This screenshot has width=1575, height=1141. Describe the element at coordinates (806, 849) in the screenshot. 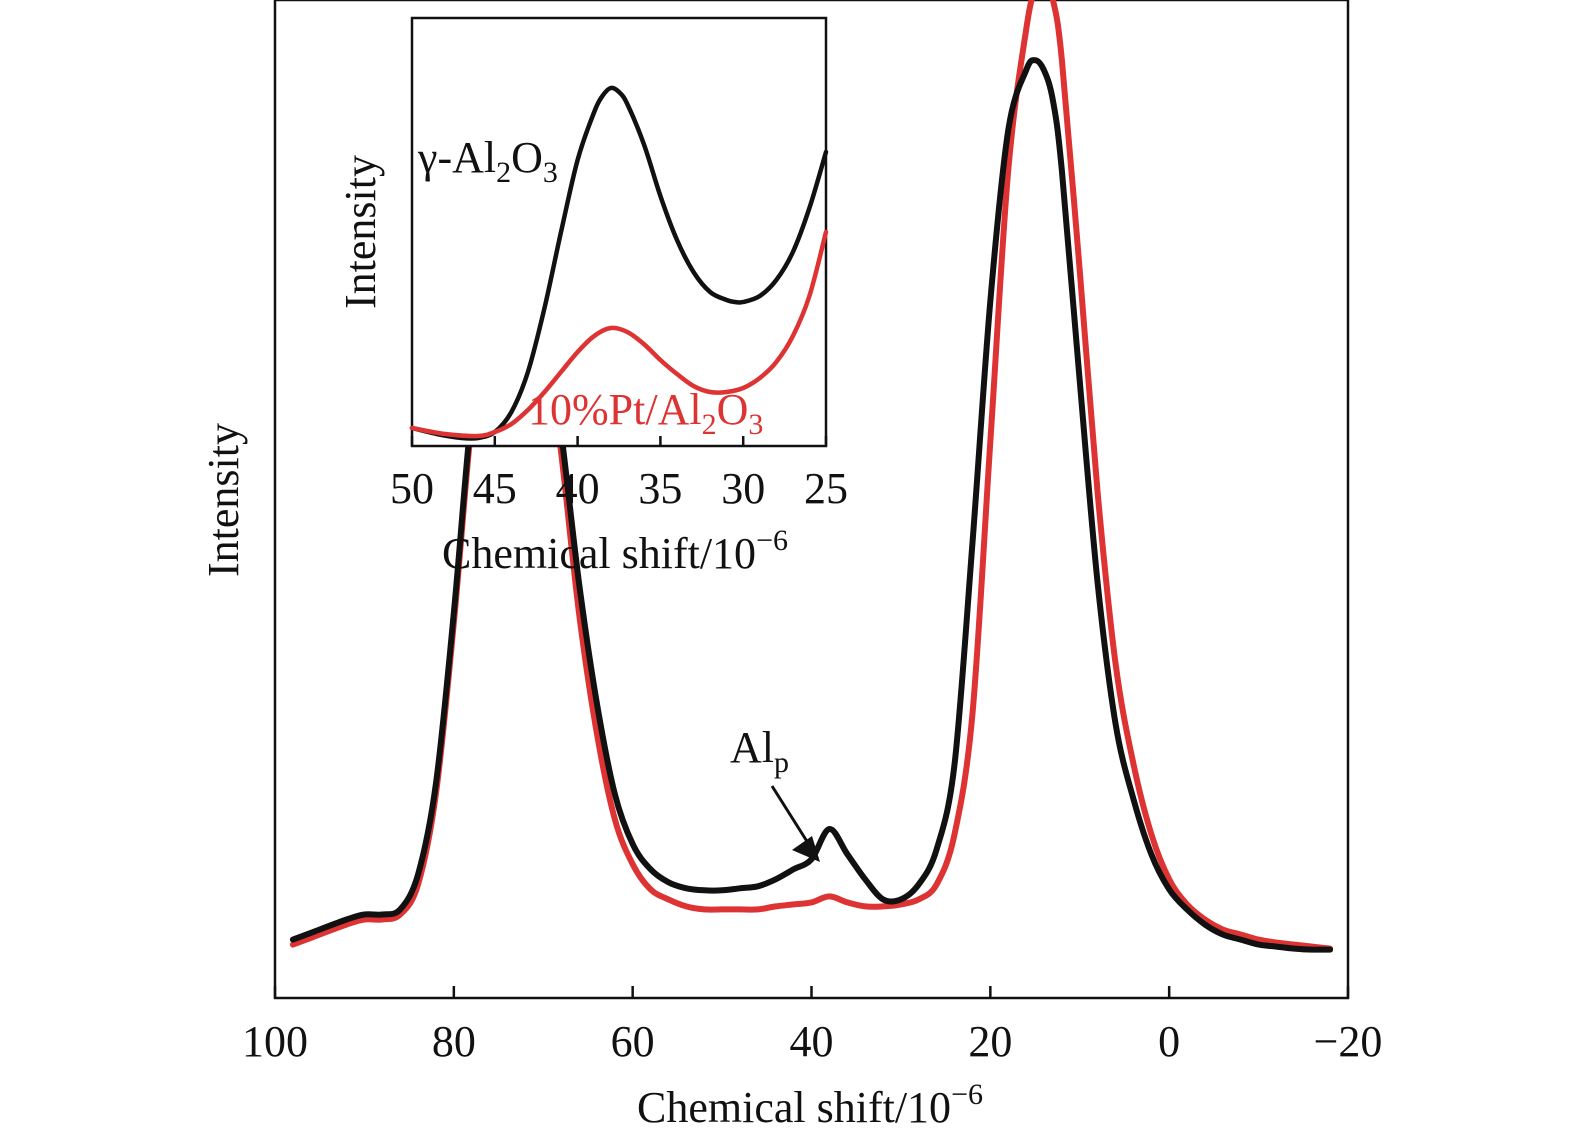

I see `alp-annotation-arrowhead` at that location.